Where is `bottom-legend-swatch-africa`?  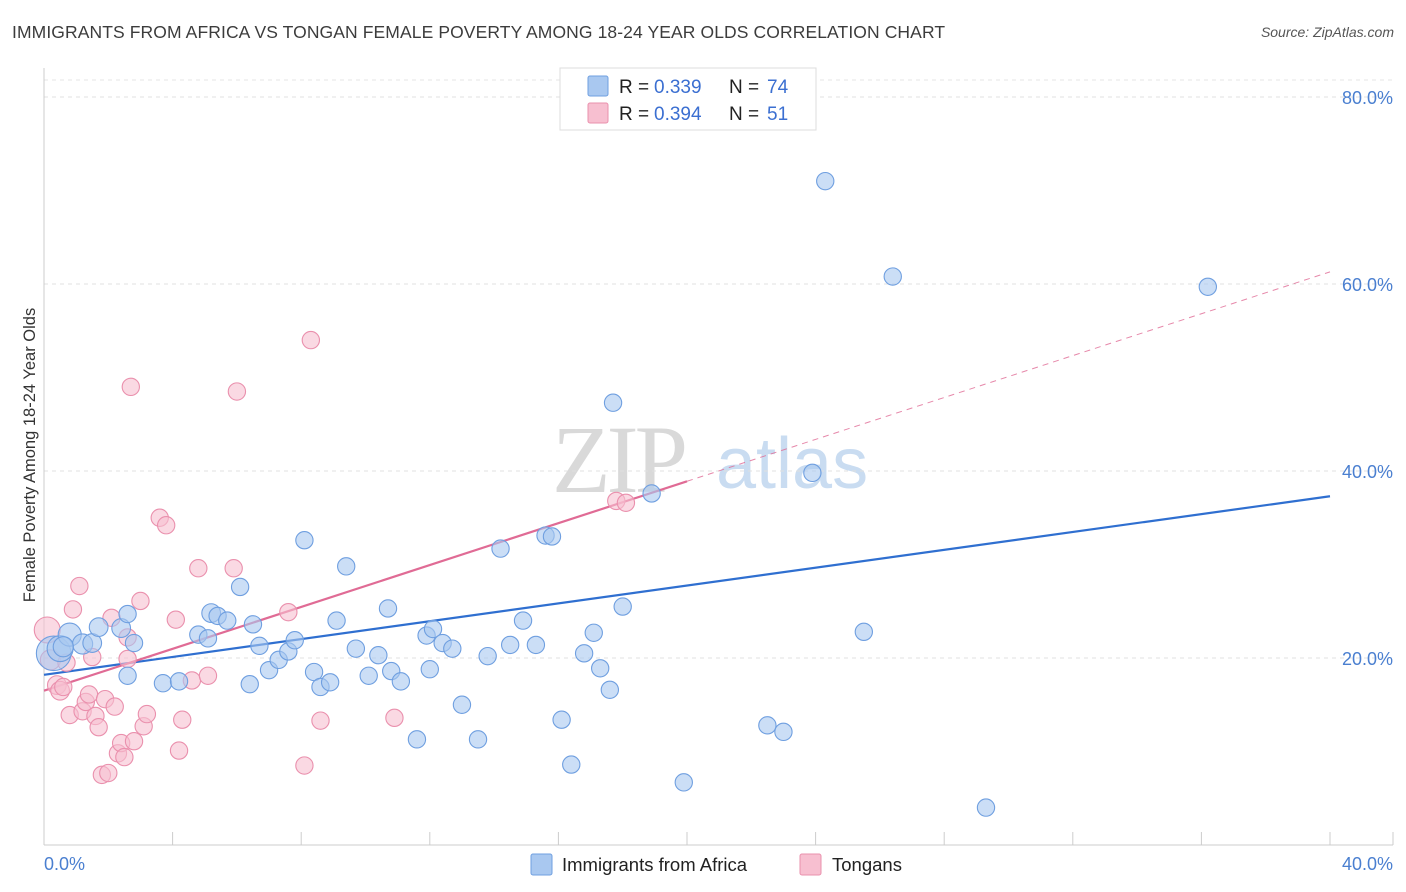 bottom-legend-swatch-africa is located at coordinates (541, 864).